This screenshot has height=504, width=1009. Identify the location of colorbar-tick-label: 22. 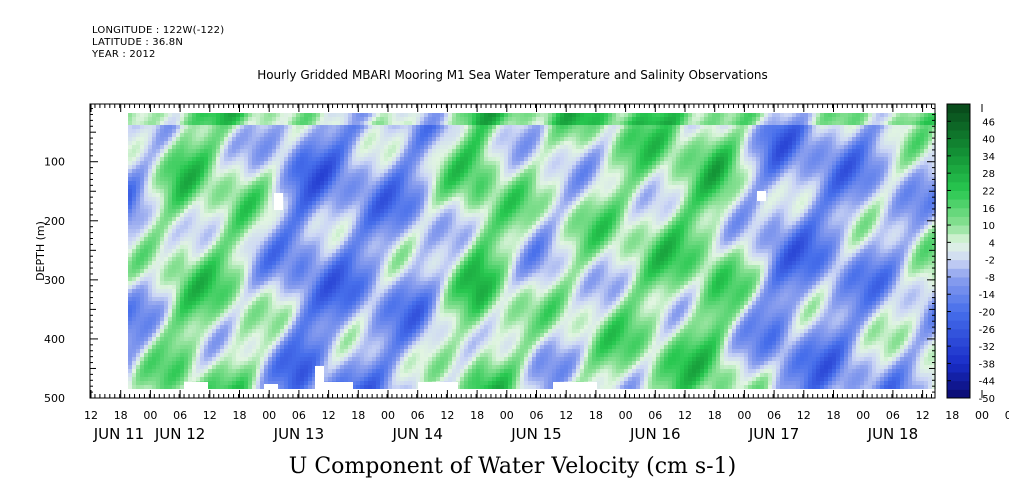
(988, 191).